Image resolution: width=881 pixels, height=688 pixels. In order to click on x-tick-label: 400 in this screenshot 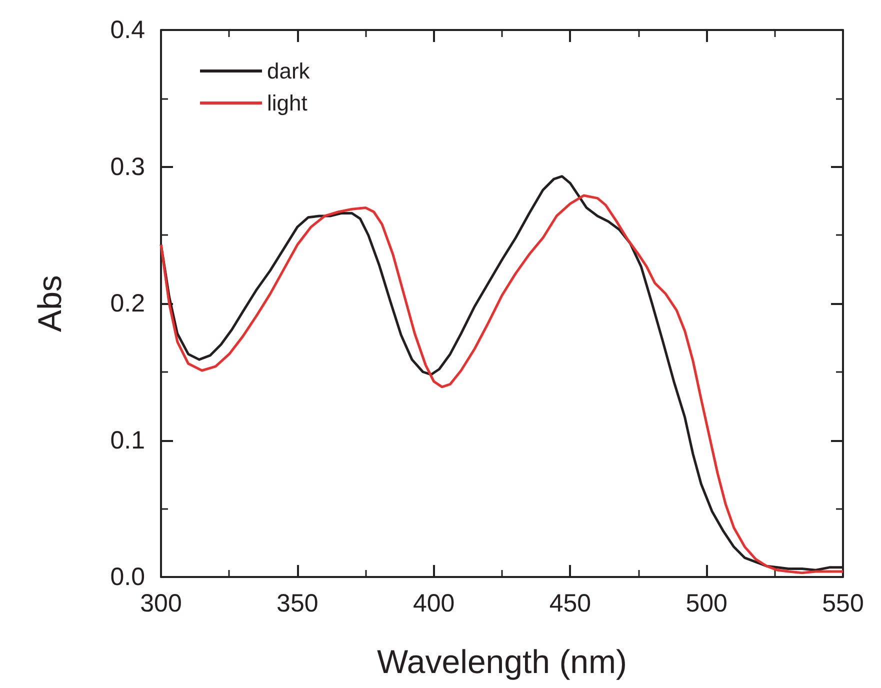, I will do `click(433, 604)`.